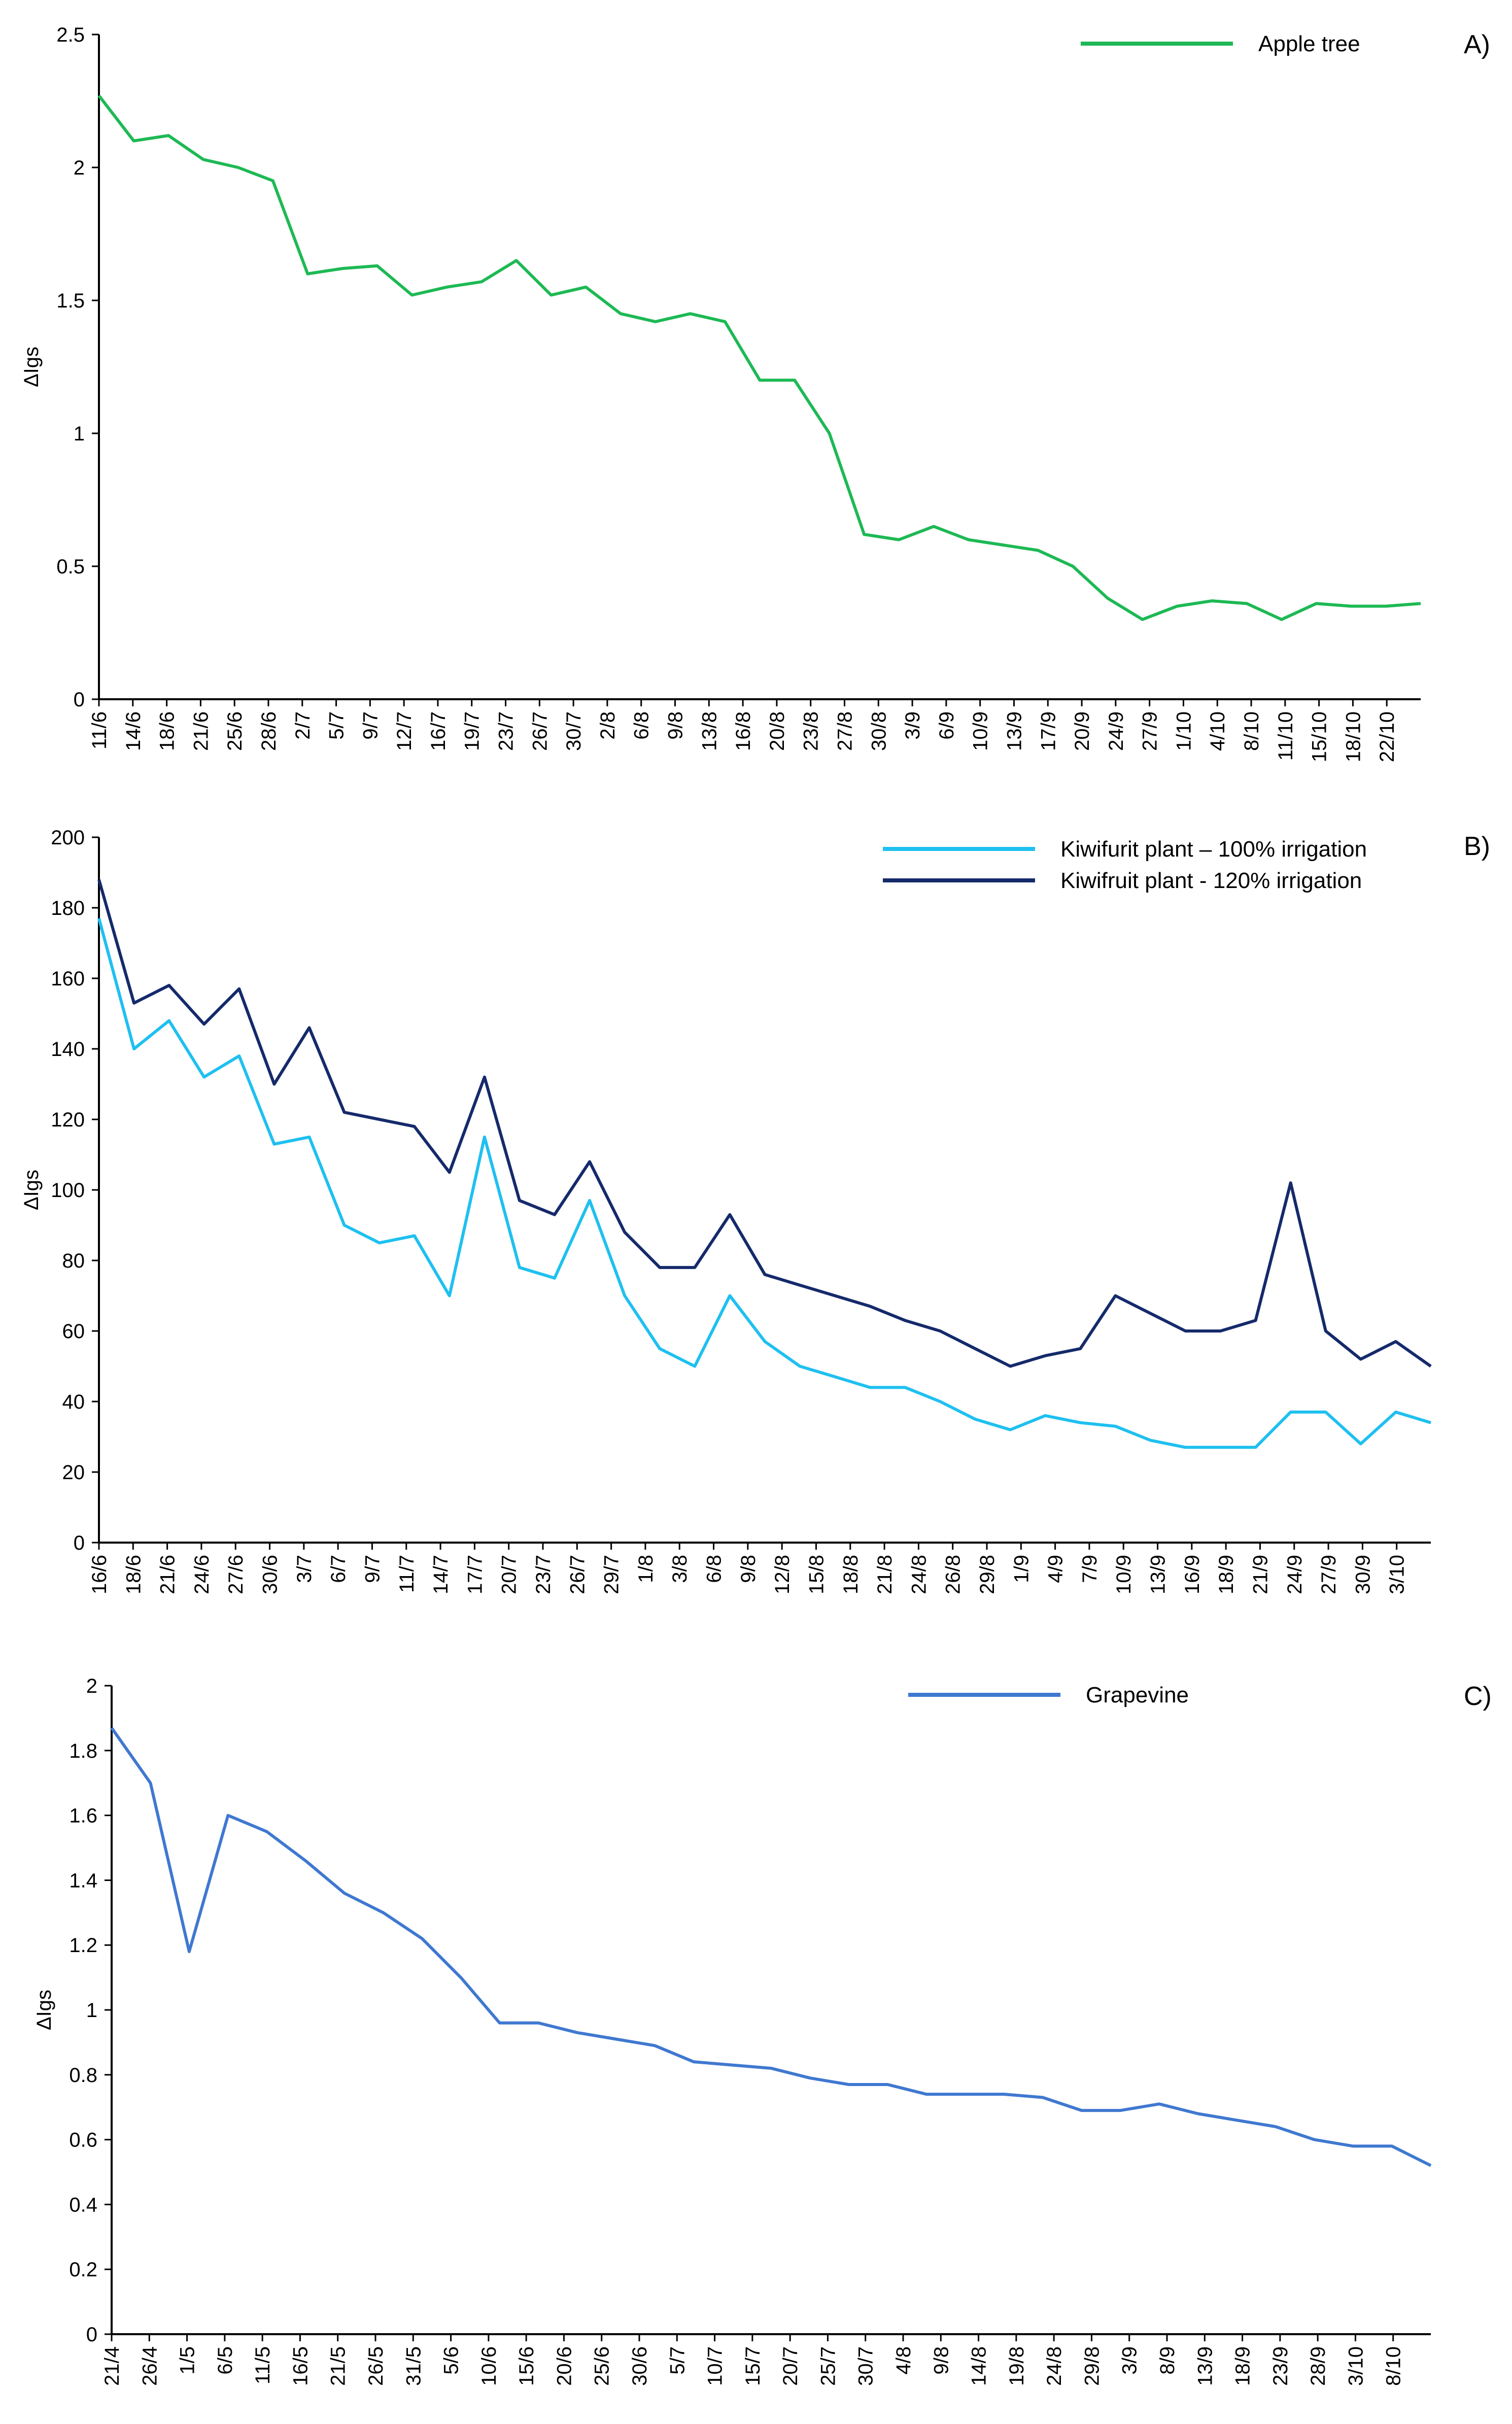  What do you see at coordinates (811, 731) in the screenshot?
I see `x-tick-label: 23/8` at bounding box center [811, 731].